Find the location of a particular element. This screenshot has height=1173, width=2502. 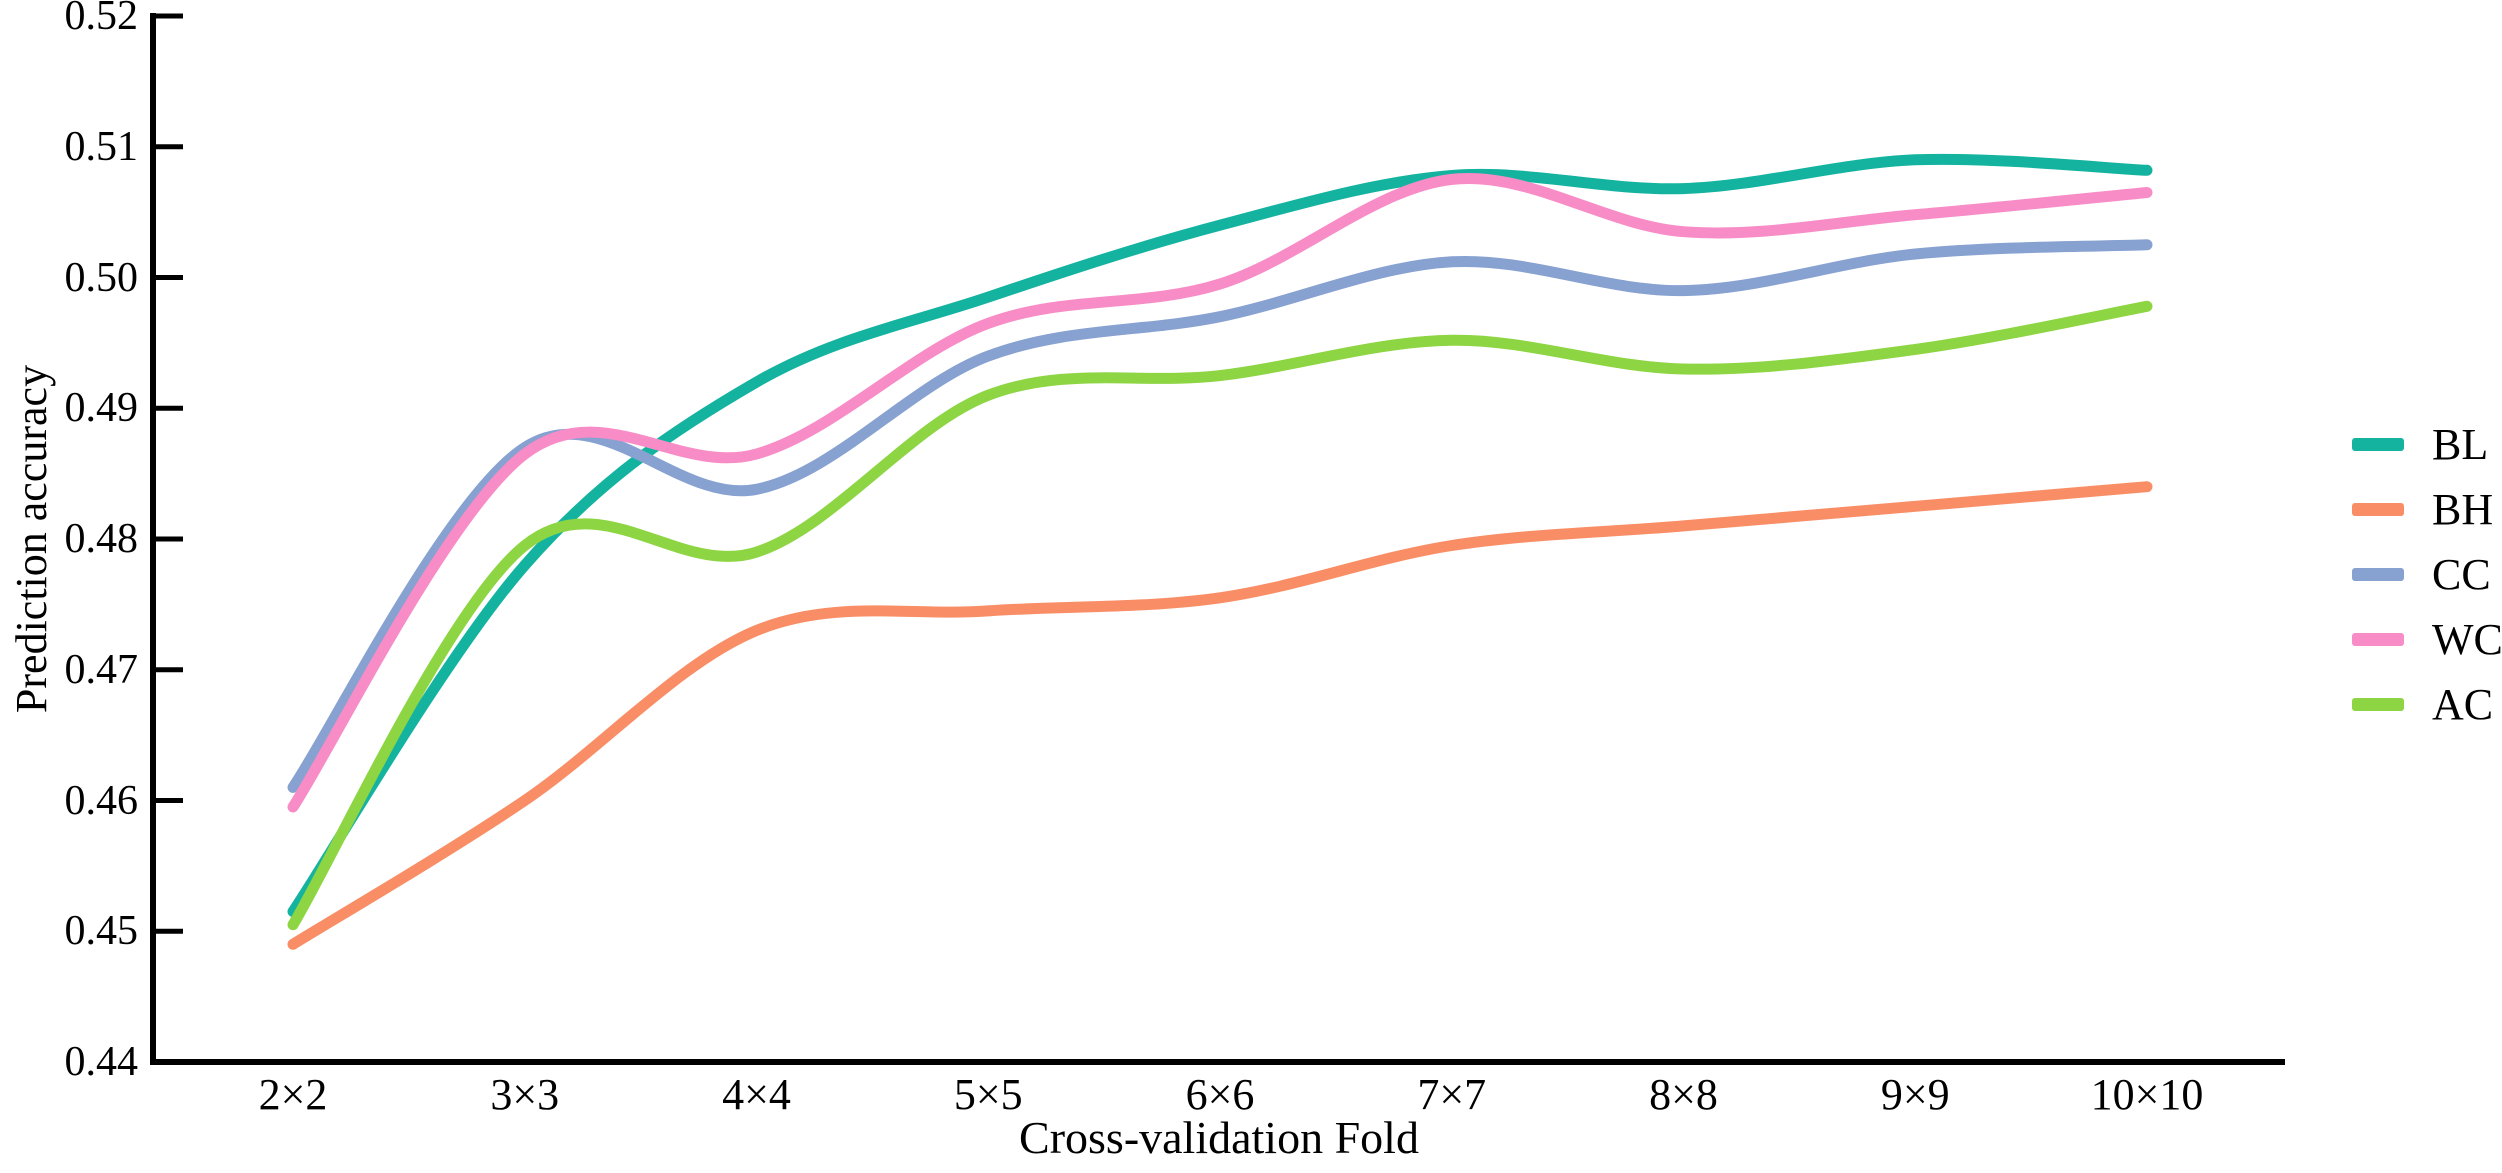

legend-item-WC: WC is located at coordinates (2427, 639).